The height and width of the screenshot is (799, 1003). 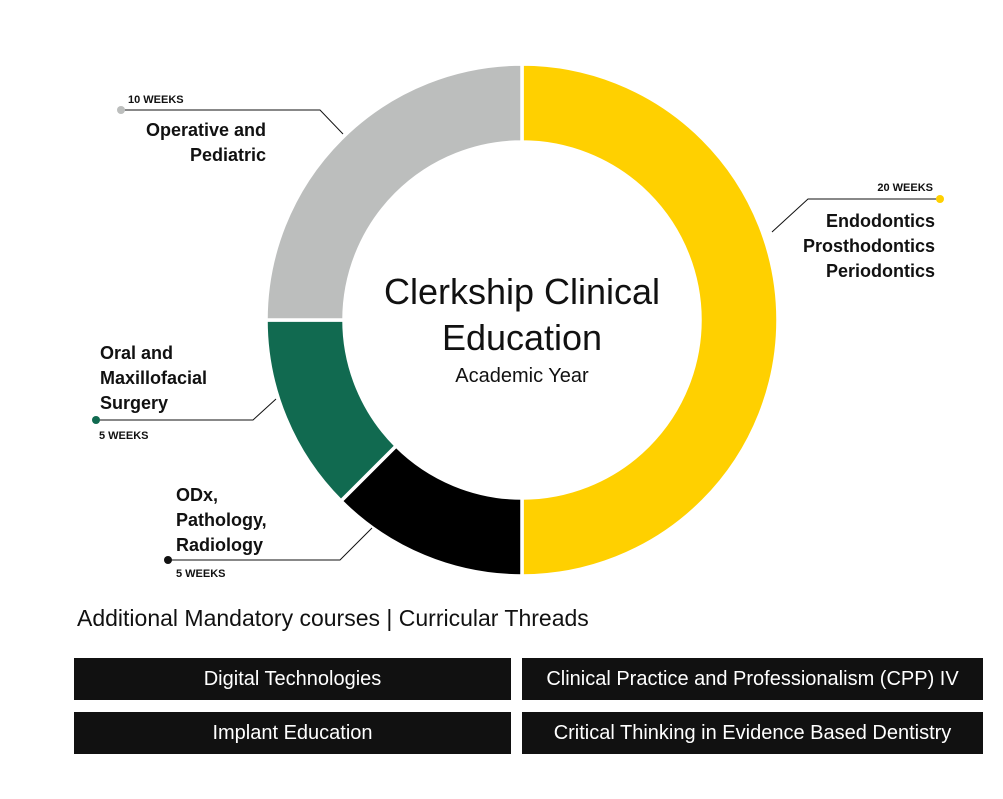 I want to click on weeks-label-oral-maxillofacial-surgery: 5 WEEKS, so click(x=124, y=436).